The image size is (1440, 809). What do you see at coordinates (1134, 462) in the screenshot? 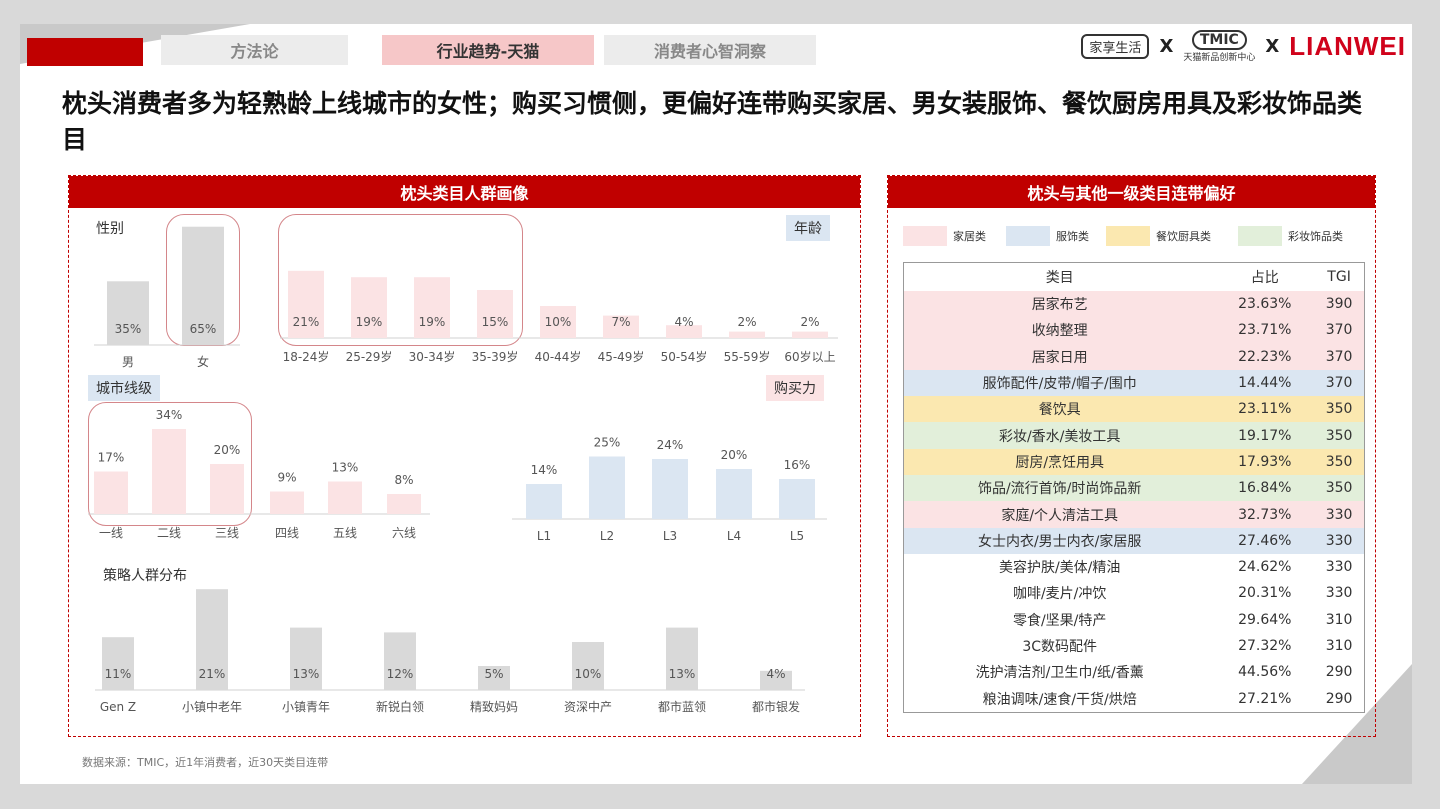
I see `table-row: 厨房/烹饪用具 17.93% 350` at bounding box center [1134, 462].